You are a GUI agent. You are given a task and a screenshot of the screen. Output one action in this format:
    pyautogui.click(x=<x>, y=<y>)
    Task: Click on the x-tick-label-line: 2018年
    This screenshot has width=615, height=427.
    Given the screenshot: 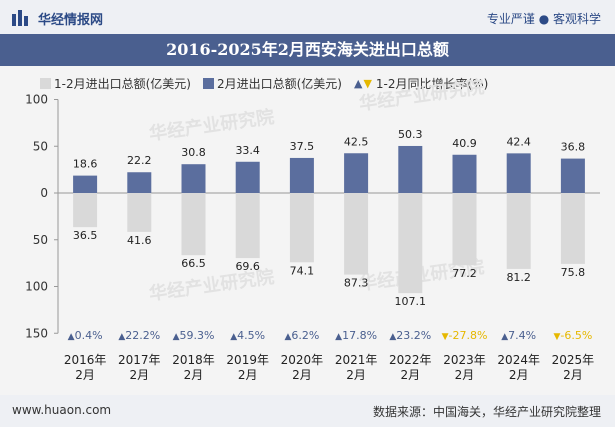 What is the action you would take?
    pyautogui.click(x=193, y=360)
    